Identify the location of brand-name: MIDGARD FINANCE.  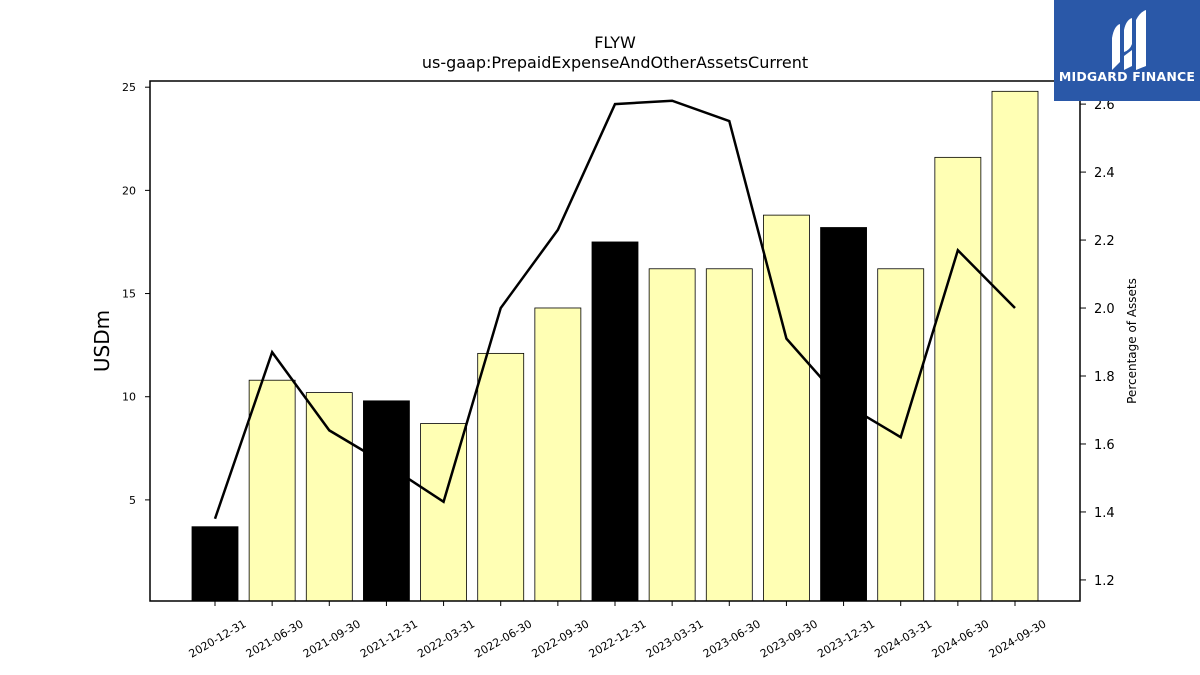
(1127, 76).